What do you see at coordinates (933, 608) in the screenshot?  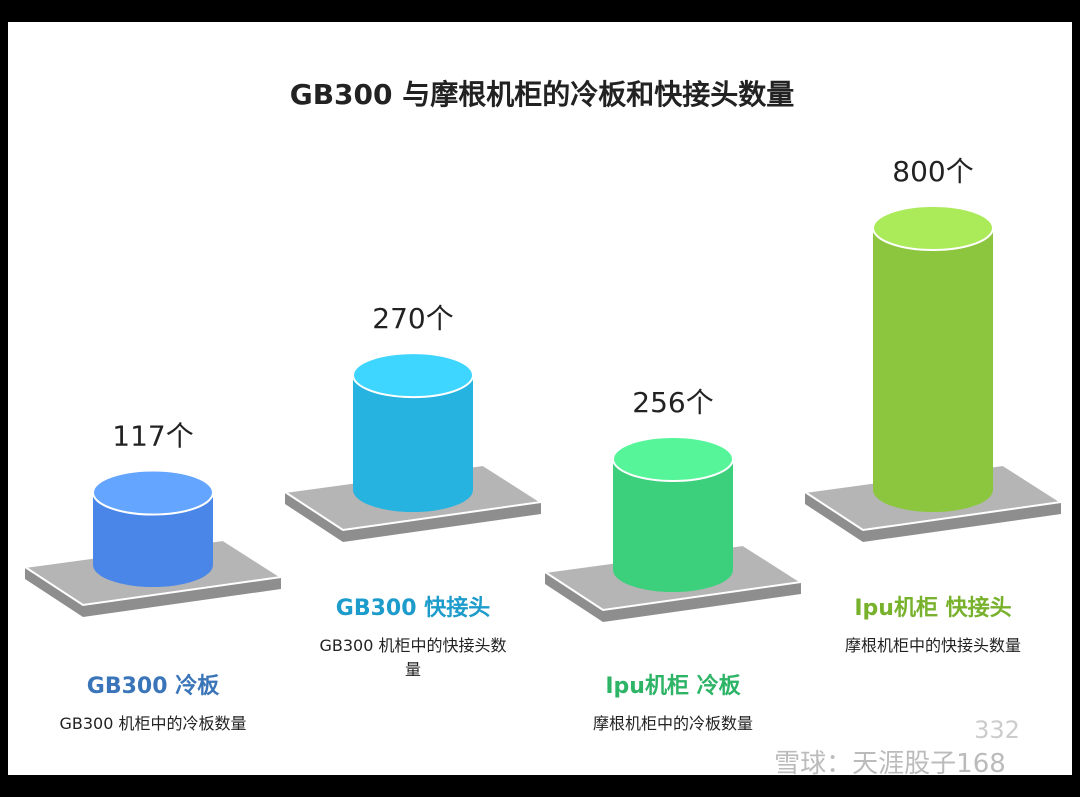 I see `category-label: Ipu机柜 快接头` at bounding box center [933, 608].